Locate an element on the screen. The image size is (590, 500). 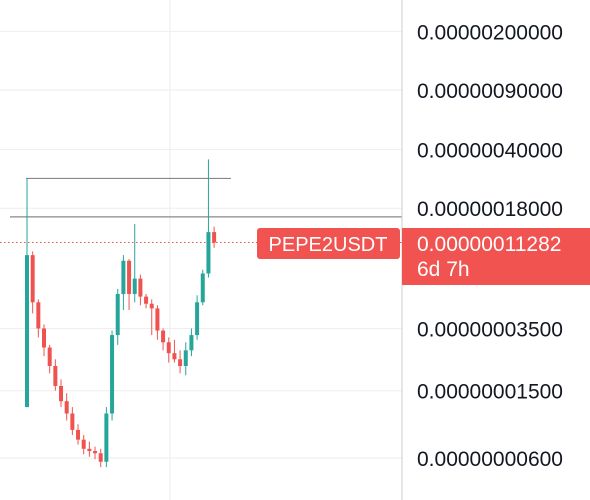
last-price-value: 0.00000011282 is located at coordinates (489, 244).